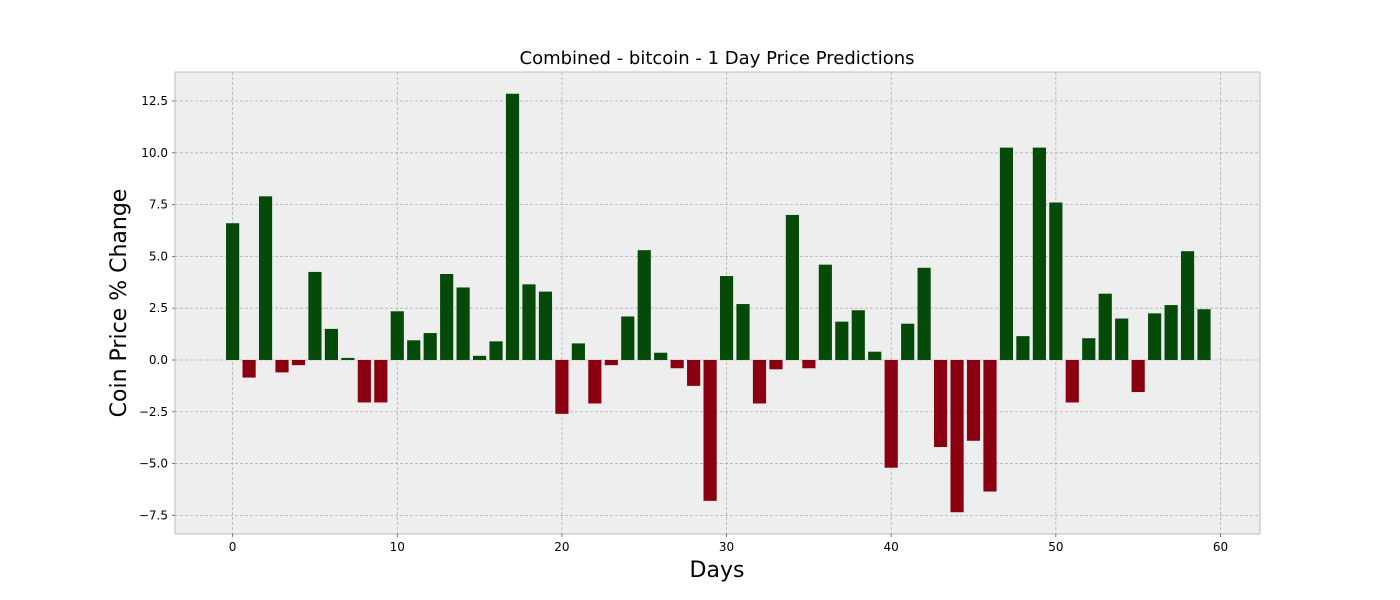 The height and width of the screenshot is (600, 1400). Describe the element at coordinates (726, 547) in the screenshot. I see `x-tick-label: 30` at that location.